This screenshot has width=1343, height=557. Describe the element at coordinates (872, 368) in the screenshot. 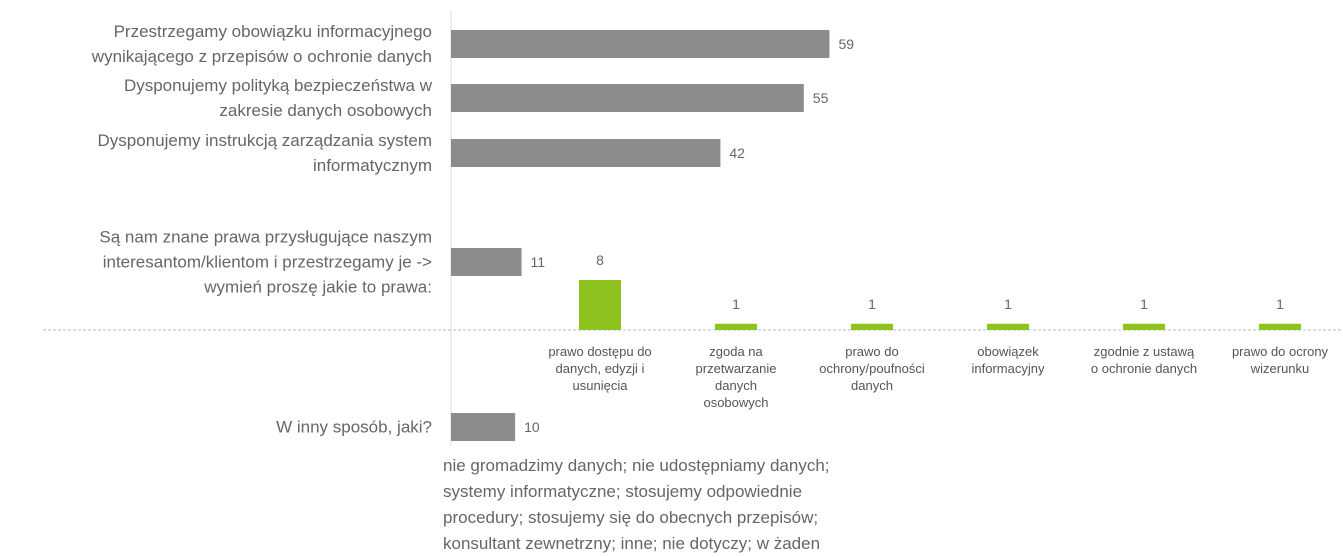

I see `category-label: prawo do ochrony/poufności danych` at that location.